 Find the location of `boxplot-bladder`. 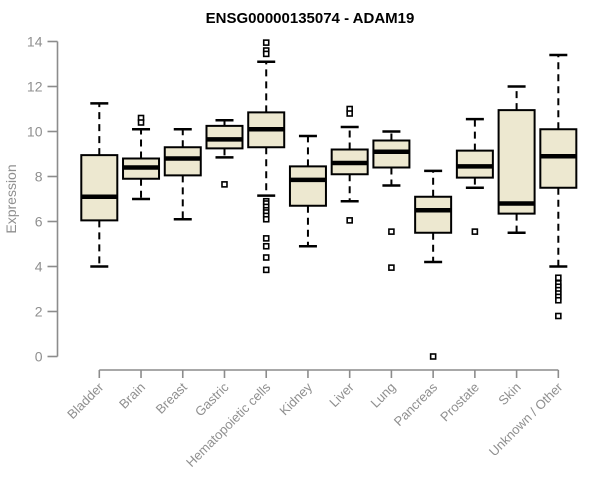

boxplot-bladder is located at coordinates (99, 185).